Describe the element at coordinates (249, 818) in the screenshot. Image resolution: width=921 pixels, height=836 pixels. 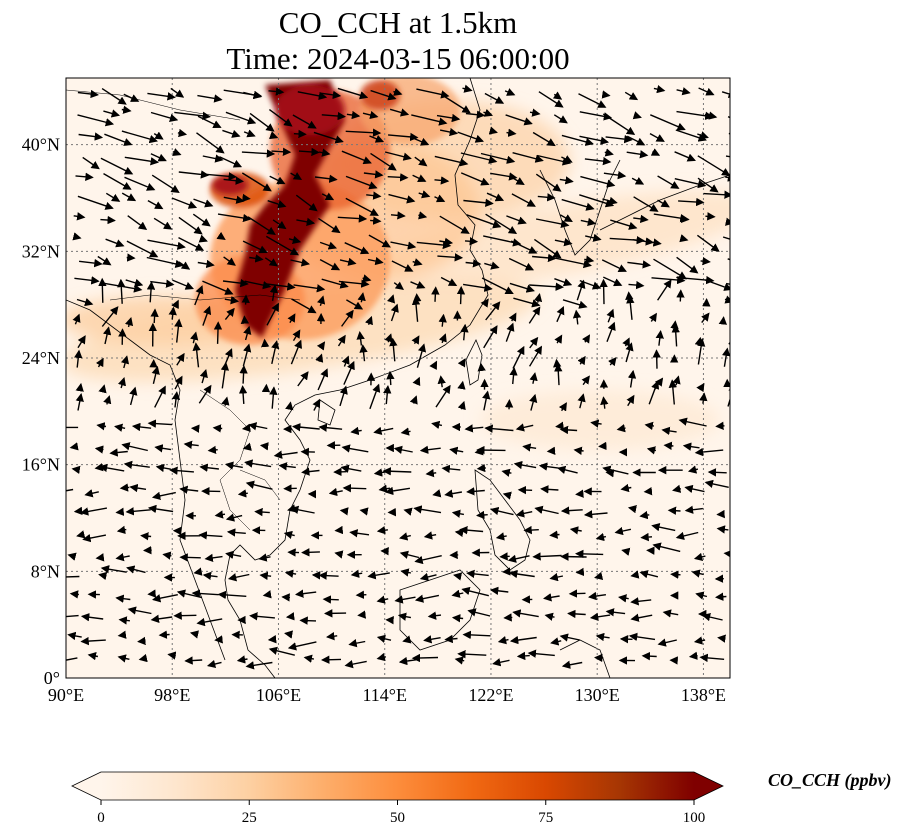
I see `colorbar-tick-label: 25` at that location.